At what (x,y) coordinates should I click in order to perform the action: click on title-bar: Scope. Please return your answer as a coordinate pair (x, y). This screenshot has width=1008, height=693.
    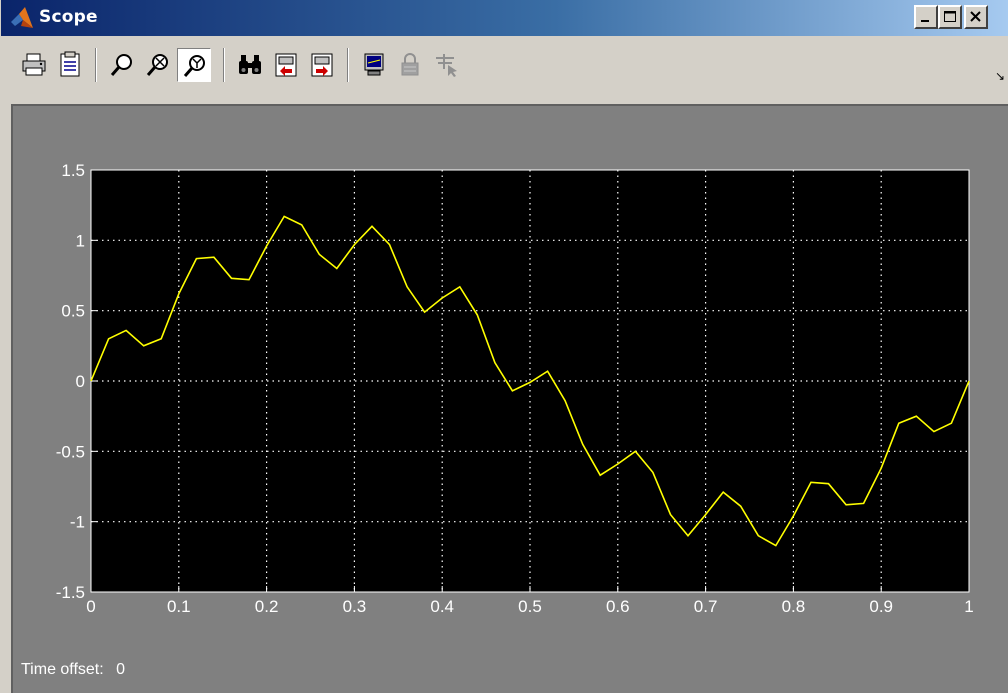
    Looking at the image, I should click on (504, 18).